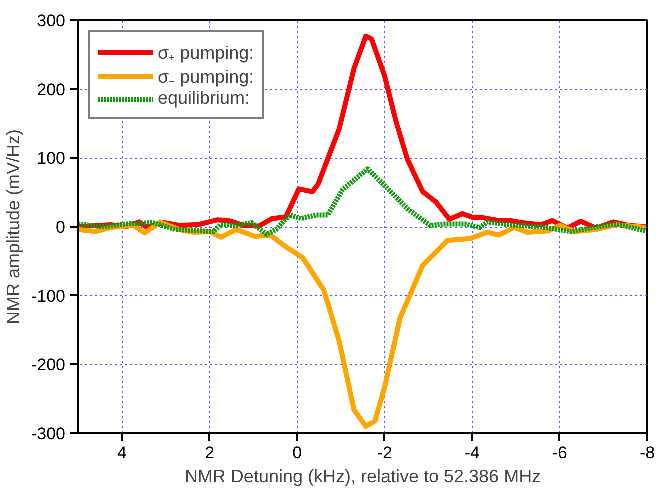 The width and height of the screenshot is (662, 489). I want to click on x-tick-label: 4, so click(123, 453).